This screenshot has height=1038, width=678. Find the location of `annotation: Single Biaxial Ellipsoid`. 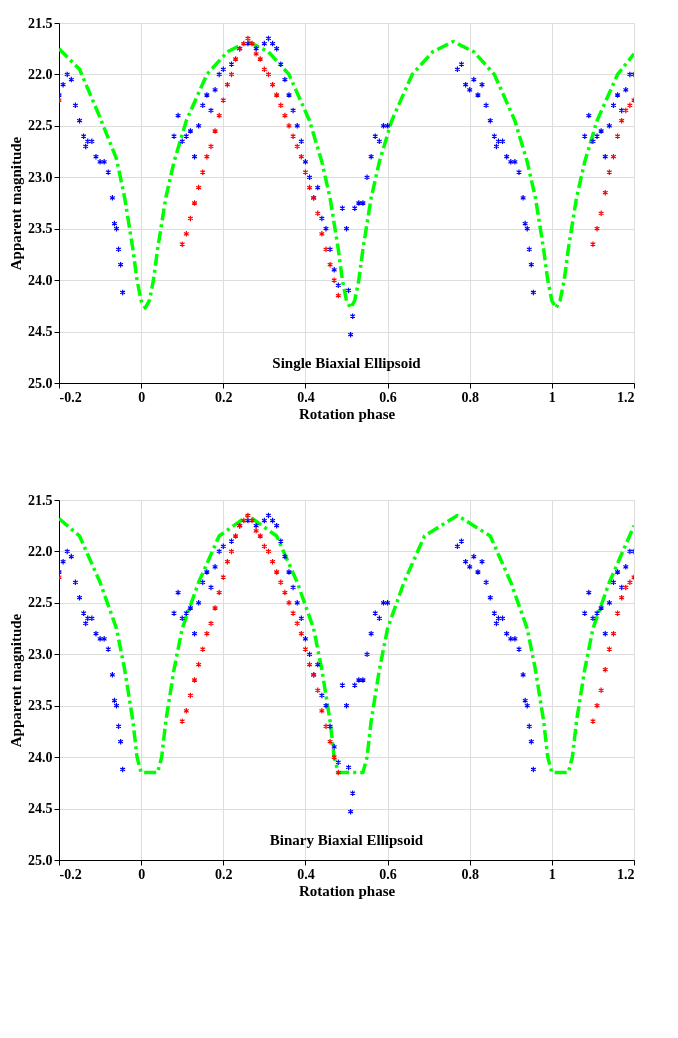

annotation: Single Biaxial Ellipsoid is located at coordinates (347, 363).